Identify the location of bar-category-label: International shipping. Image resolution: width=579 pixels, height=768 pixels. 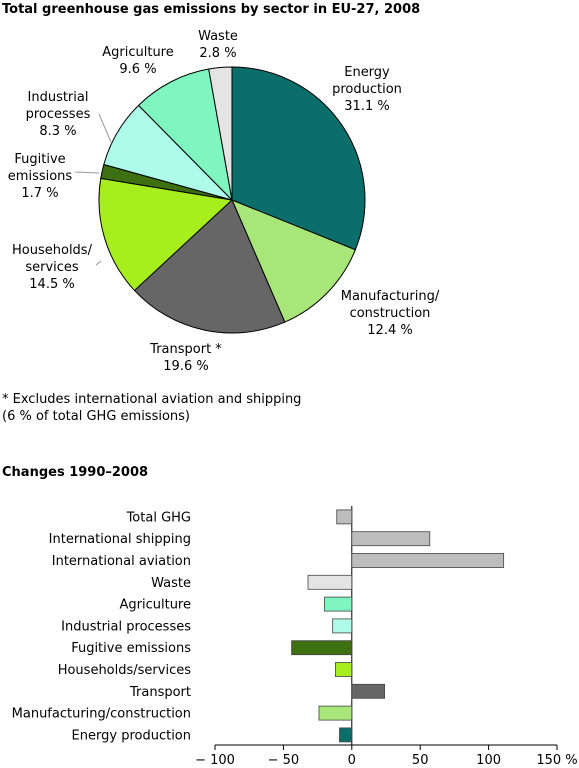
(120, 539).